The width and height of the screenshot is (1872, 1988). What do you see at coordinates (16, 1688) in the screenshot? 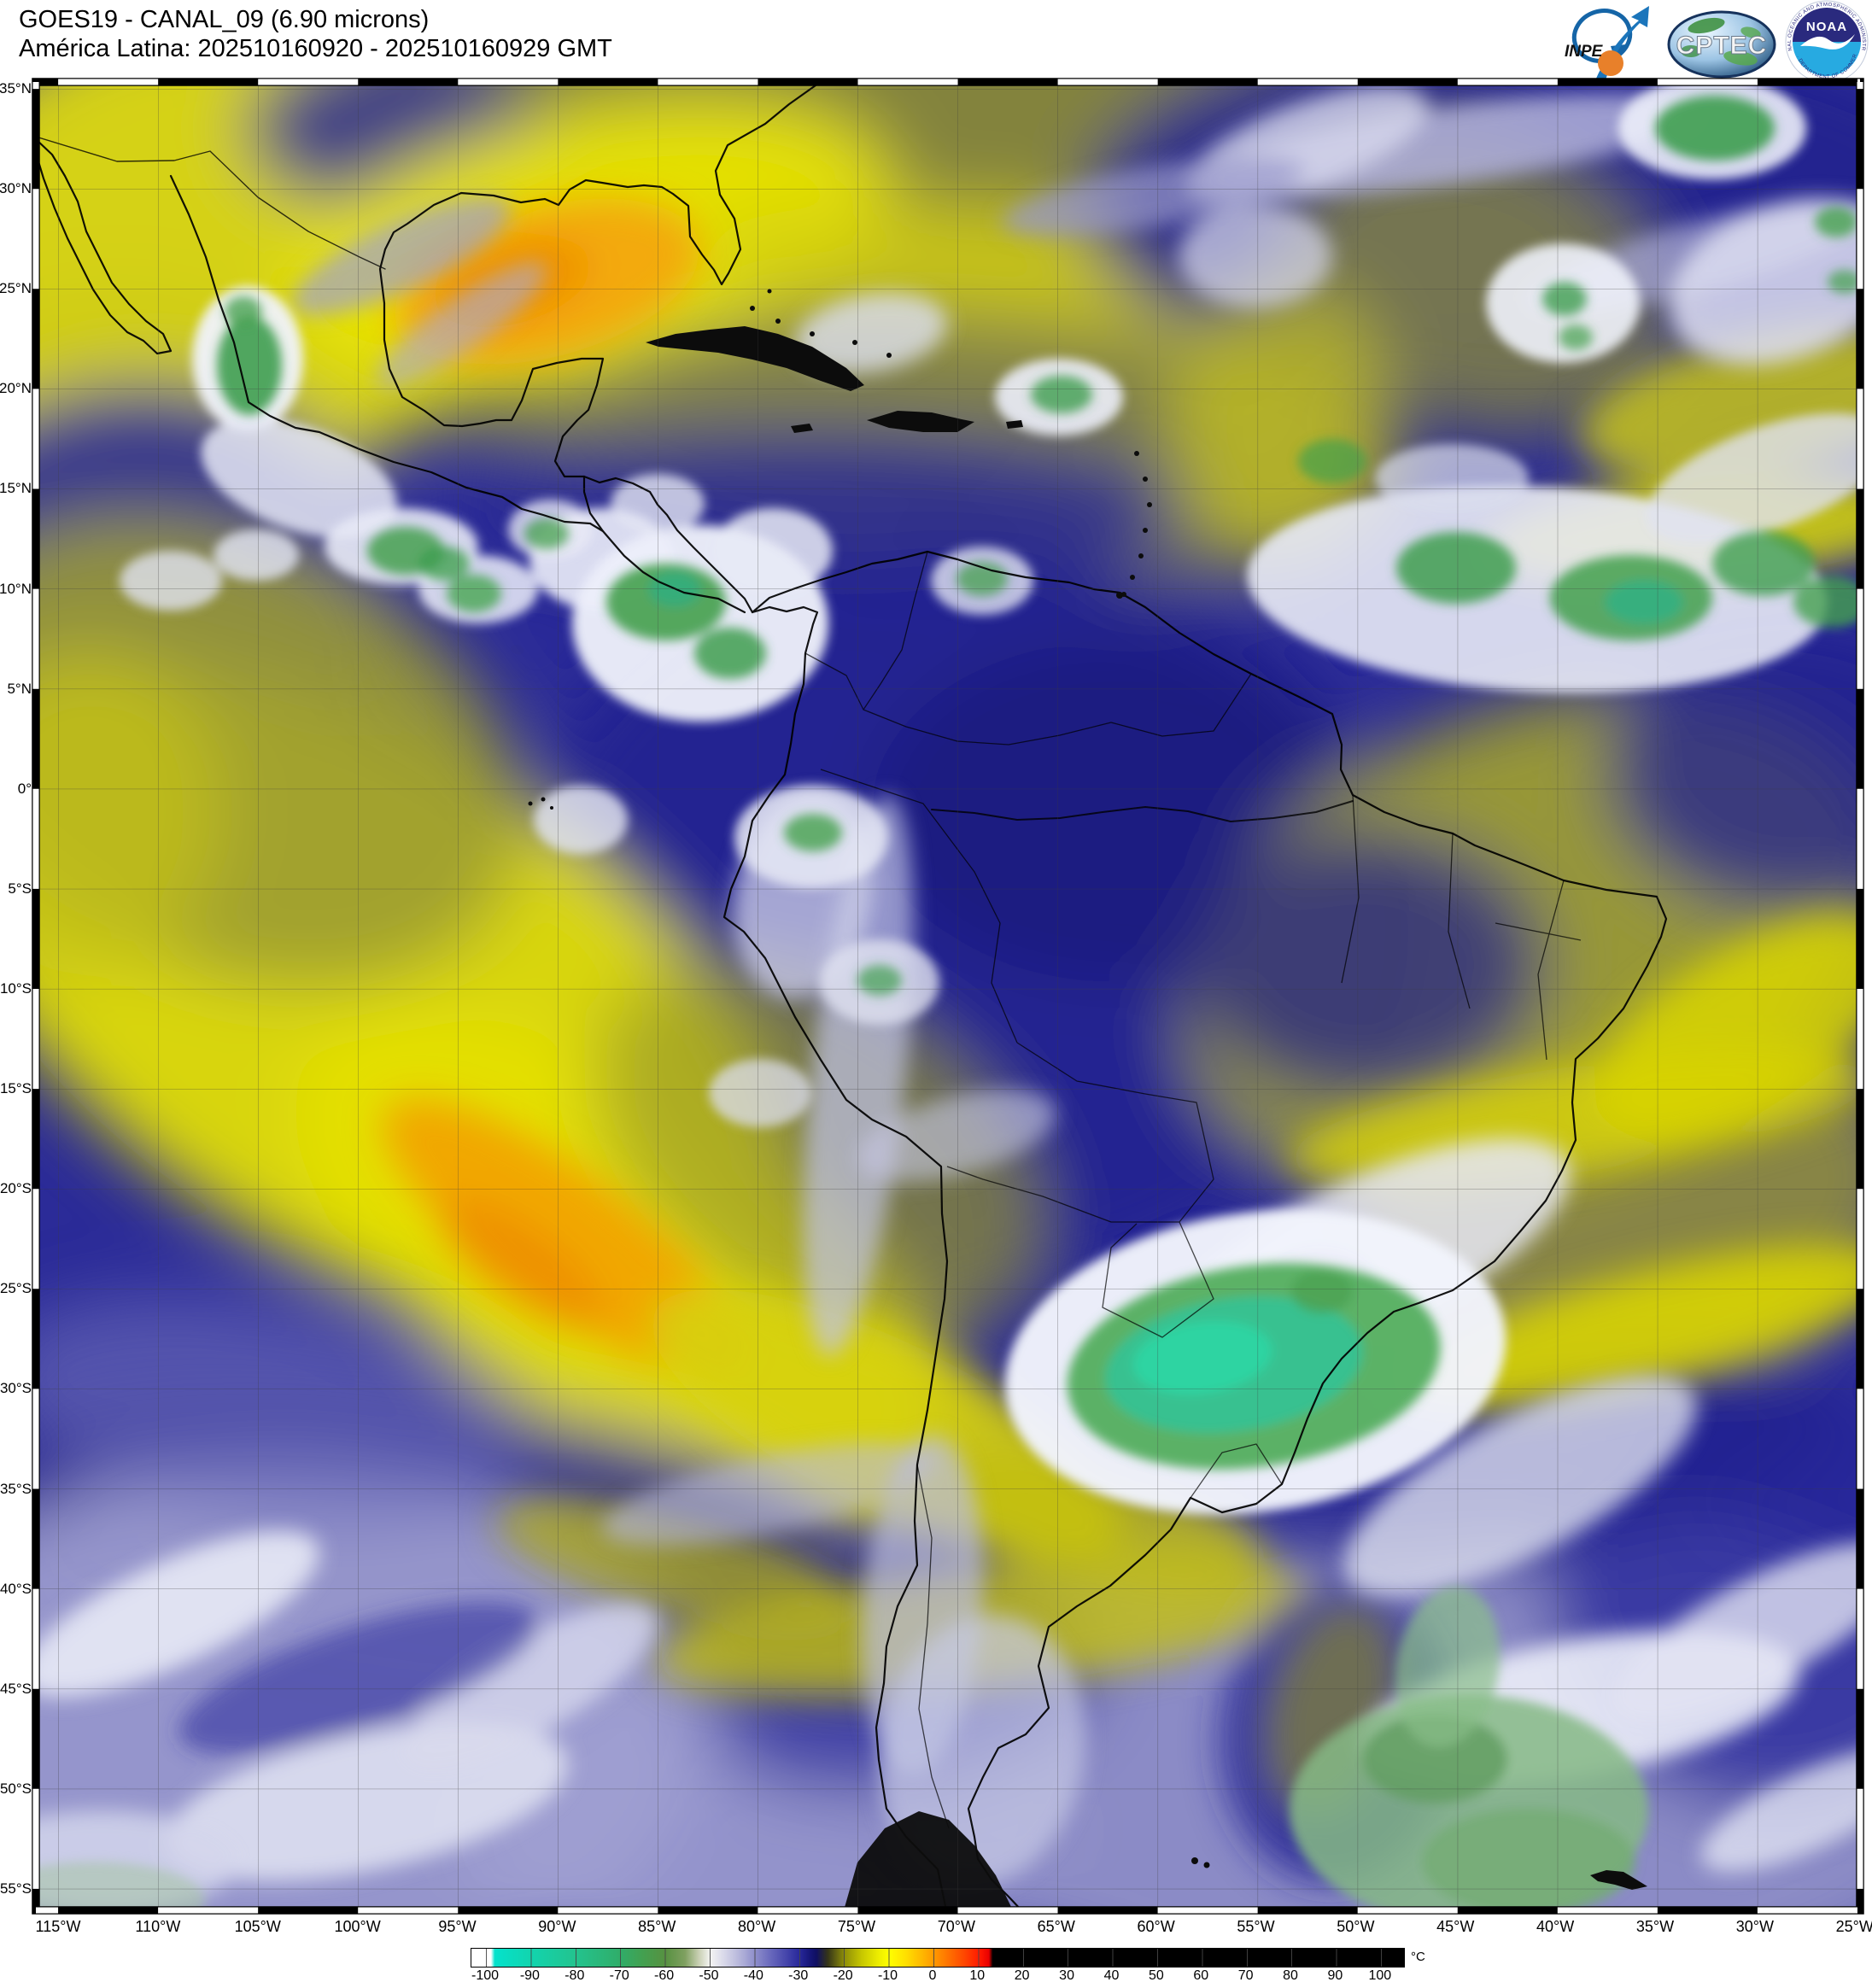
I see `lat-label: 45°S` at bounding box center [16, 1688].